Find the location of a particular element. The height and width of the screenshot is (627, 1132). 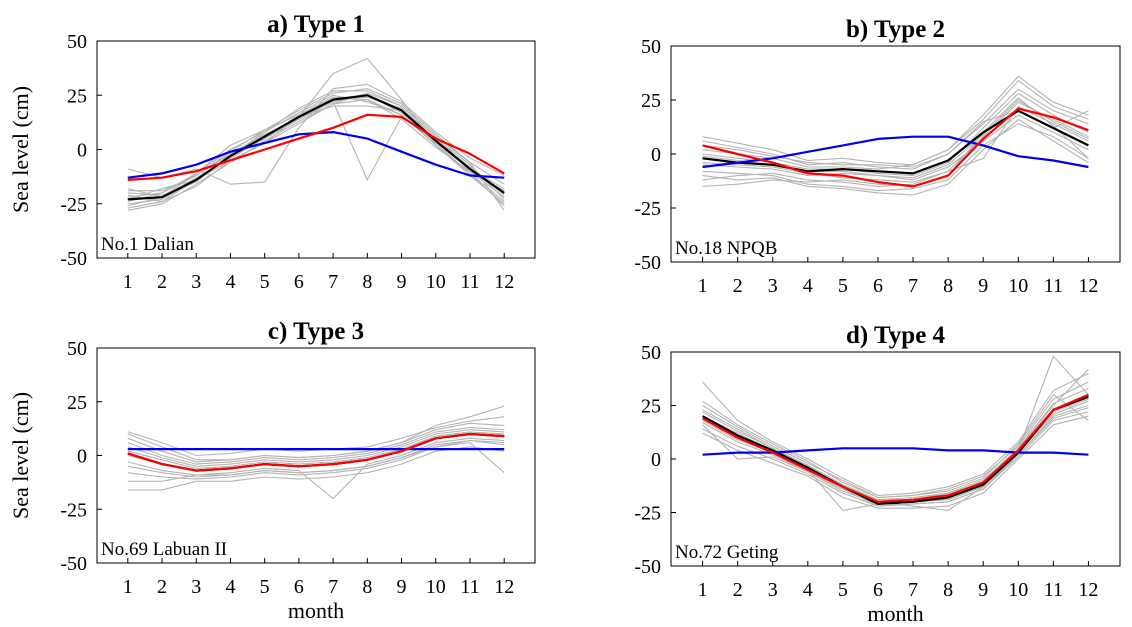

blue-line is located at coordinates (895, 152).